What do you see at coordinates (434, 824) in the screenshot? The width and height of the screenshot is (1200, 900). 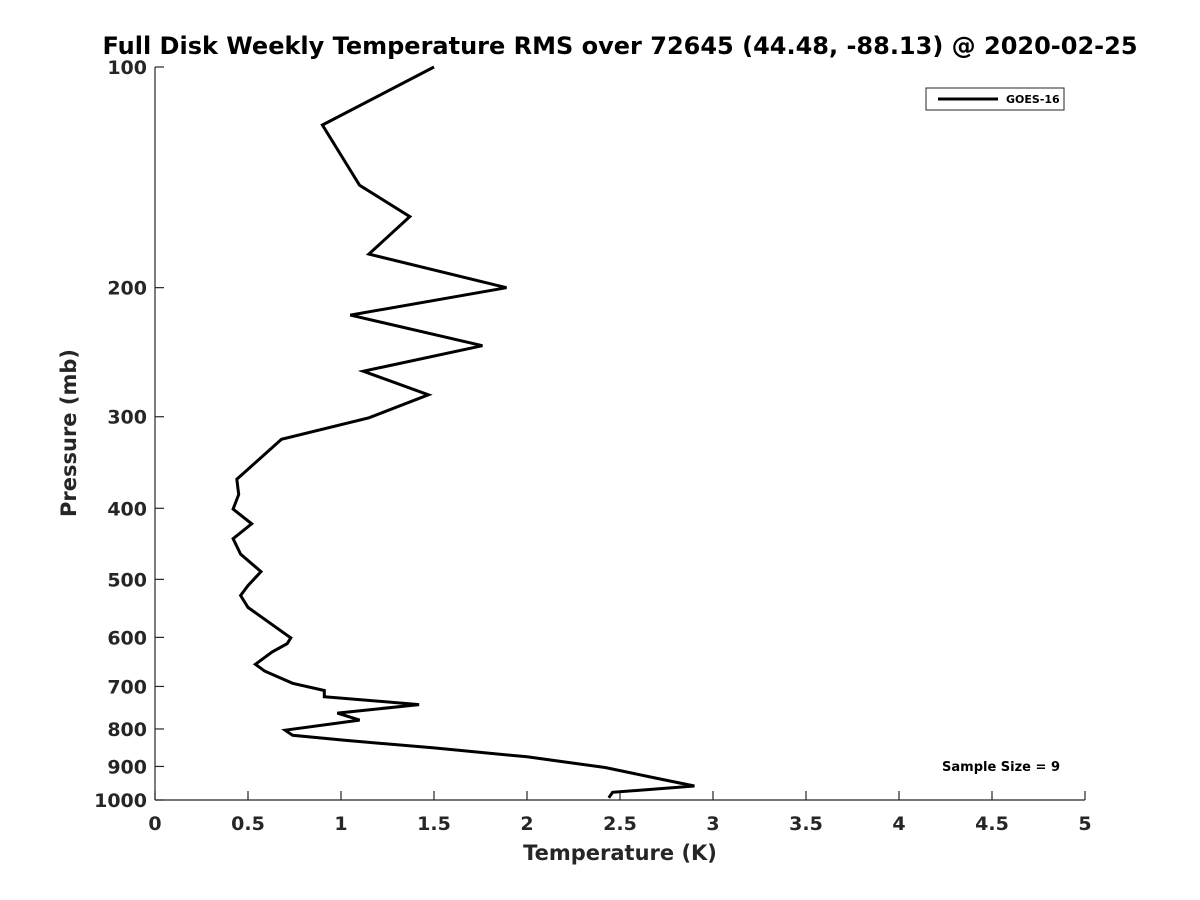 I see `x-tick-label: 1.5` at bounding box center [434, 824].